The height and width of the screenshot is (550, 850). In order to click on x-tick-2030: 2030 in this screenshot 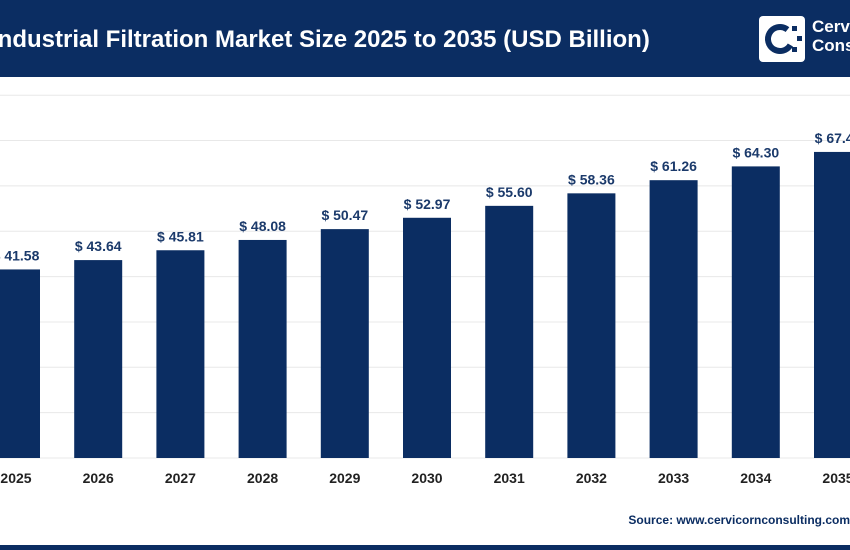, I will do `click(426, 478)`.